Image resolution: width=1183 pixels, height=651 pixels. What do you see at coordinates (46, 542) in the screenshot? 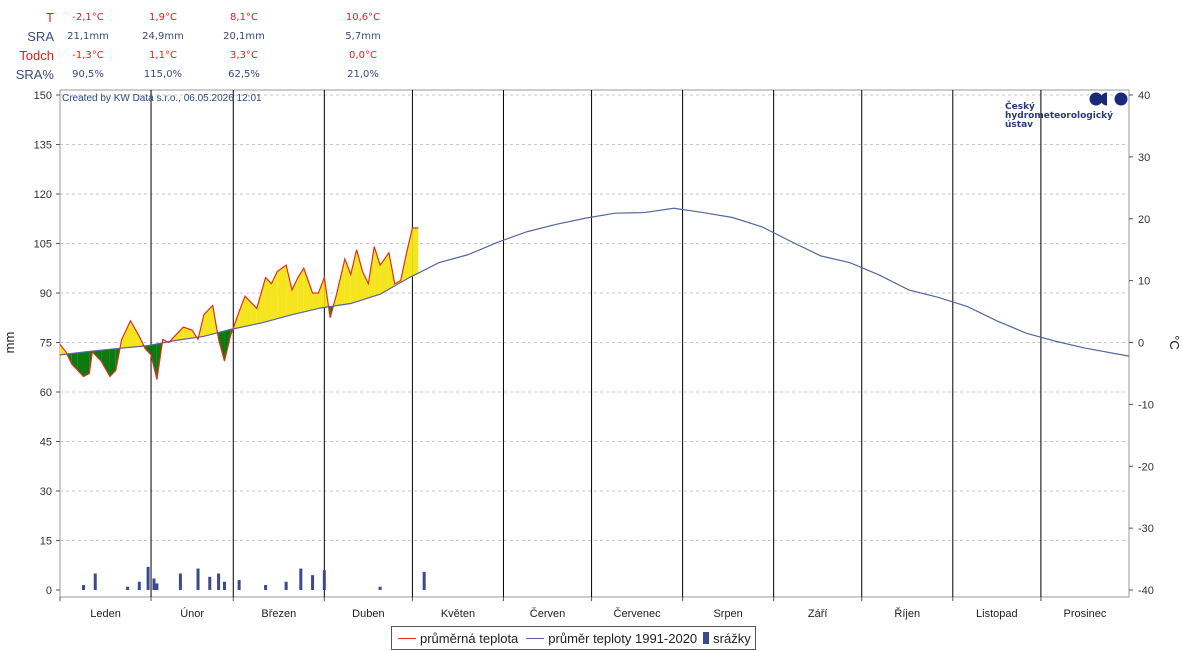
I see `left-tick-label: 15` at bounding box center [46, 542].